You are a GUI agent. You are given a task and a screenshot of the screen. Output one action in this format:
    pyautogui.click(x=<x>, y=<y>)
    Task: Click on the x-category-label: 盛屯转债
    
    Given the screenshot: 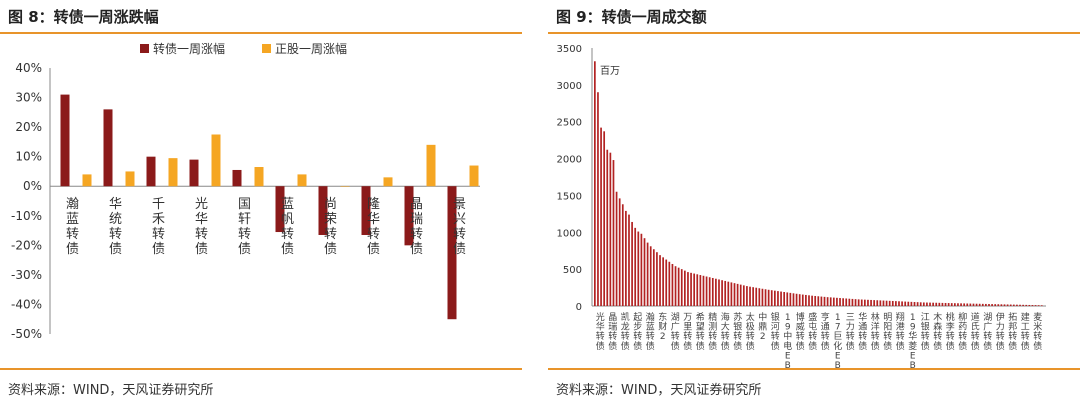 What is the action you would take?
    pyautogui.click(x=812, y=331)
    